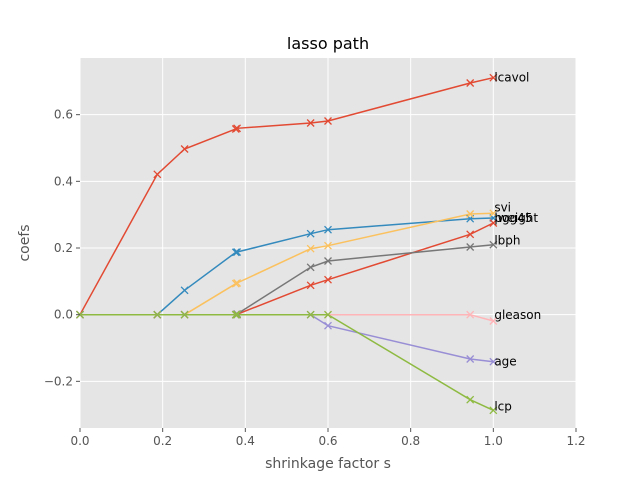 The height and width of the screenshot is (480, 640). I want to click on x-tick-label: 1.0, so click(493, 441).